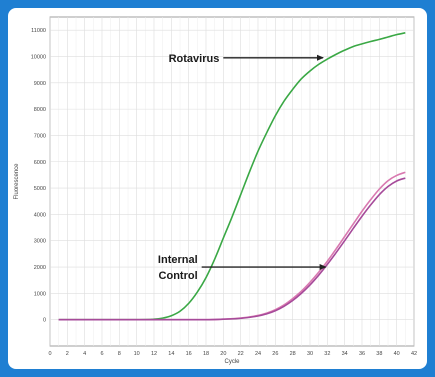 This screenshot has width=435, height=377. Describe the element at coordinates (241, 354) in the screenshot. I see `x-tick-label: 22` at that location.